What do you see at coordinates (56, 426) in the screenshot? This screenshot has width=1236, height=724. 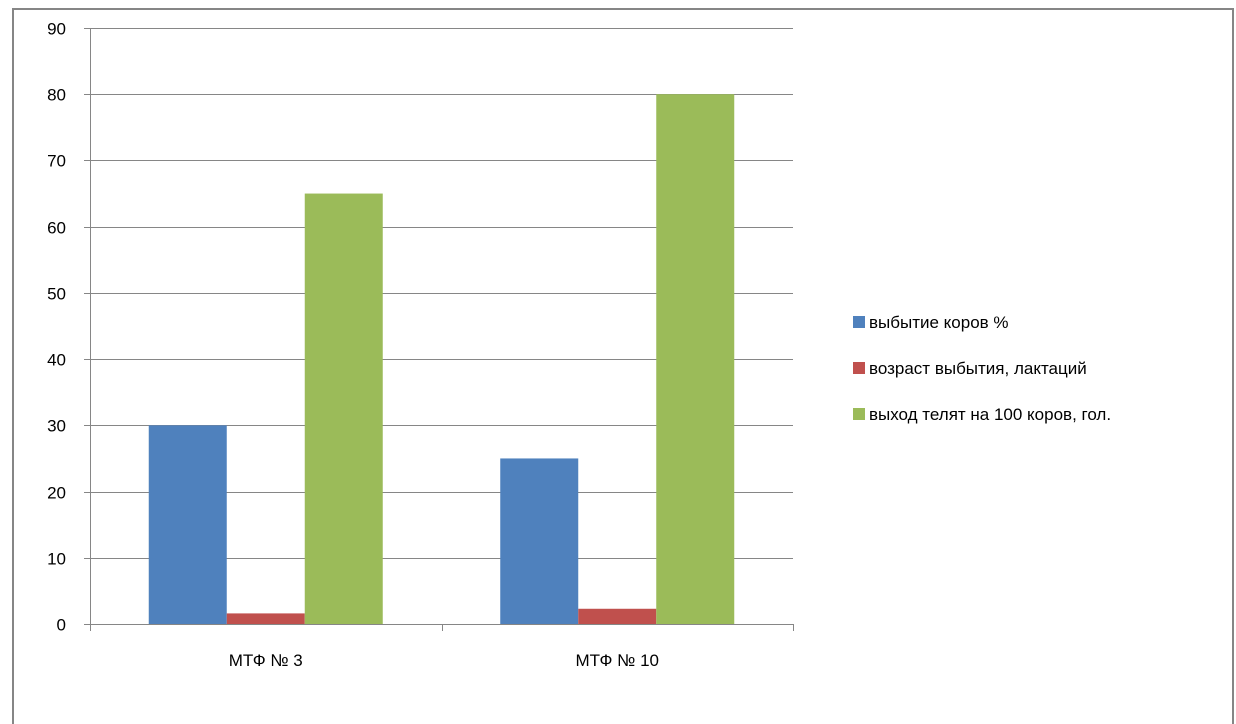 I see `y-tick-label: 30` at bounding box center [56, 426].